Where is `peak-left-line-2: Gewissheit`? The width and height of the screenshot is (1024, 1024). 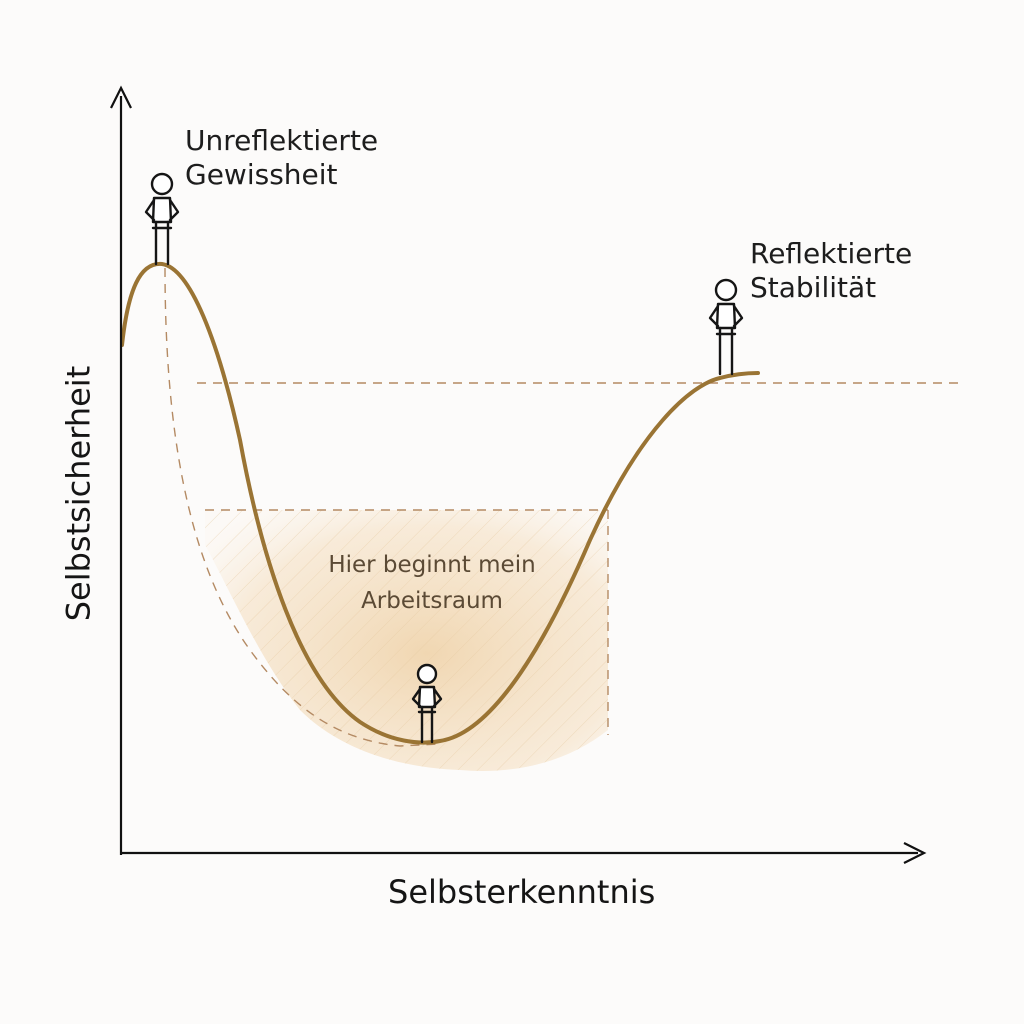
peak-left-line-2: Gewissheit is located at coordinates (261, 175).